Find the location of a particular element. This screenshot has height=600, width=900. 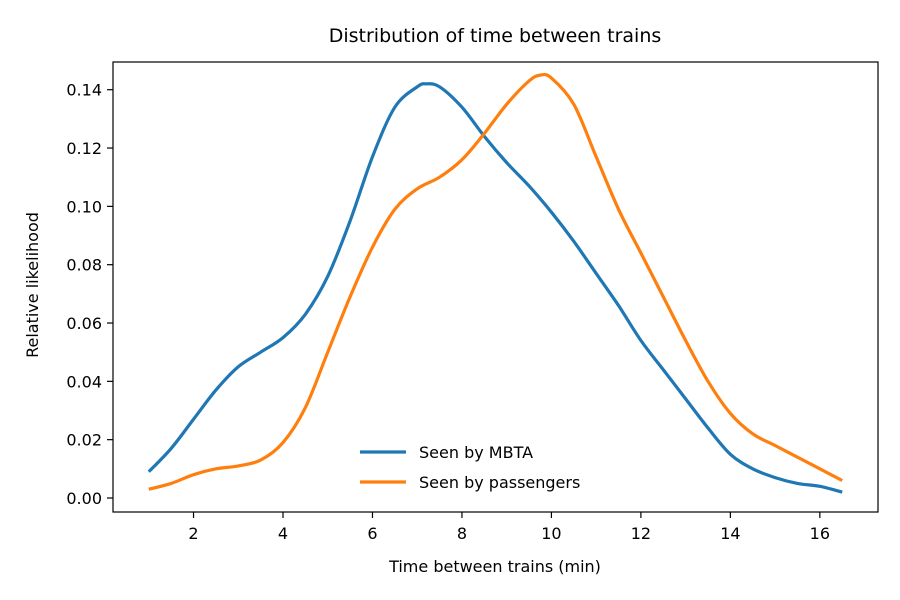

x-tick-label: 4 is located at coordinates (283, 533).